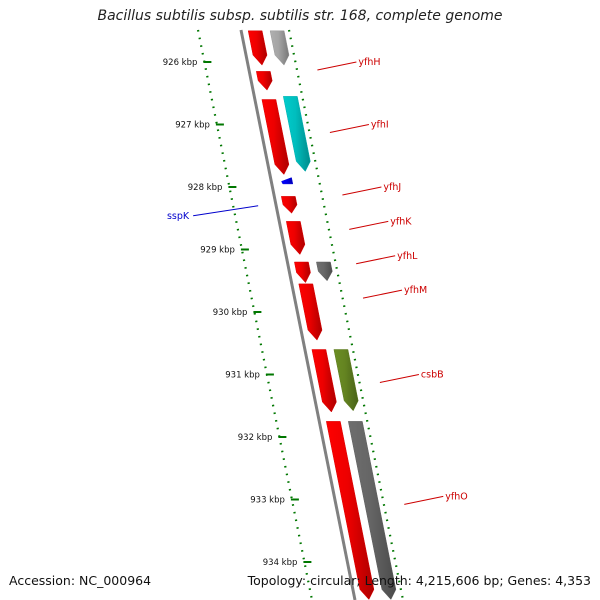 The height and width of the screenshot is (600, 600). What do you see at coordinates (178, 216) in the screenshot?
I see `gene-label-sspK: sspK` at bounding box center [178, 216].